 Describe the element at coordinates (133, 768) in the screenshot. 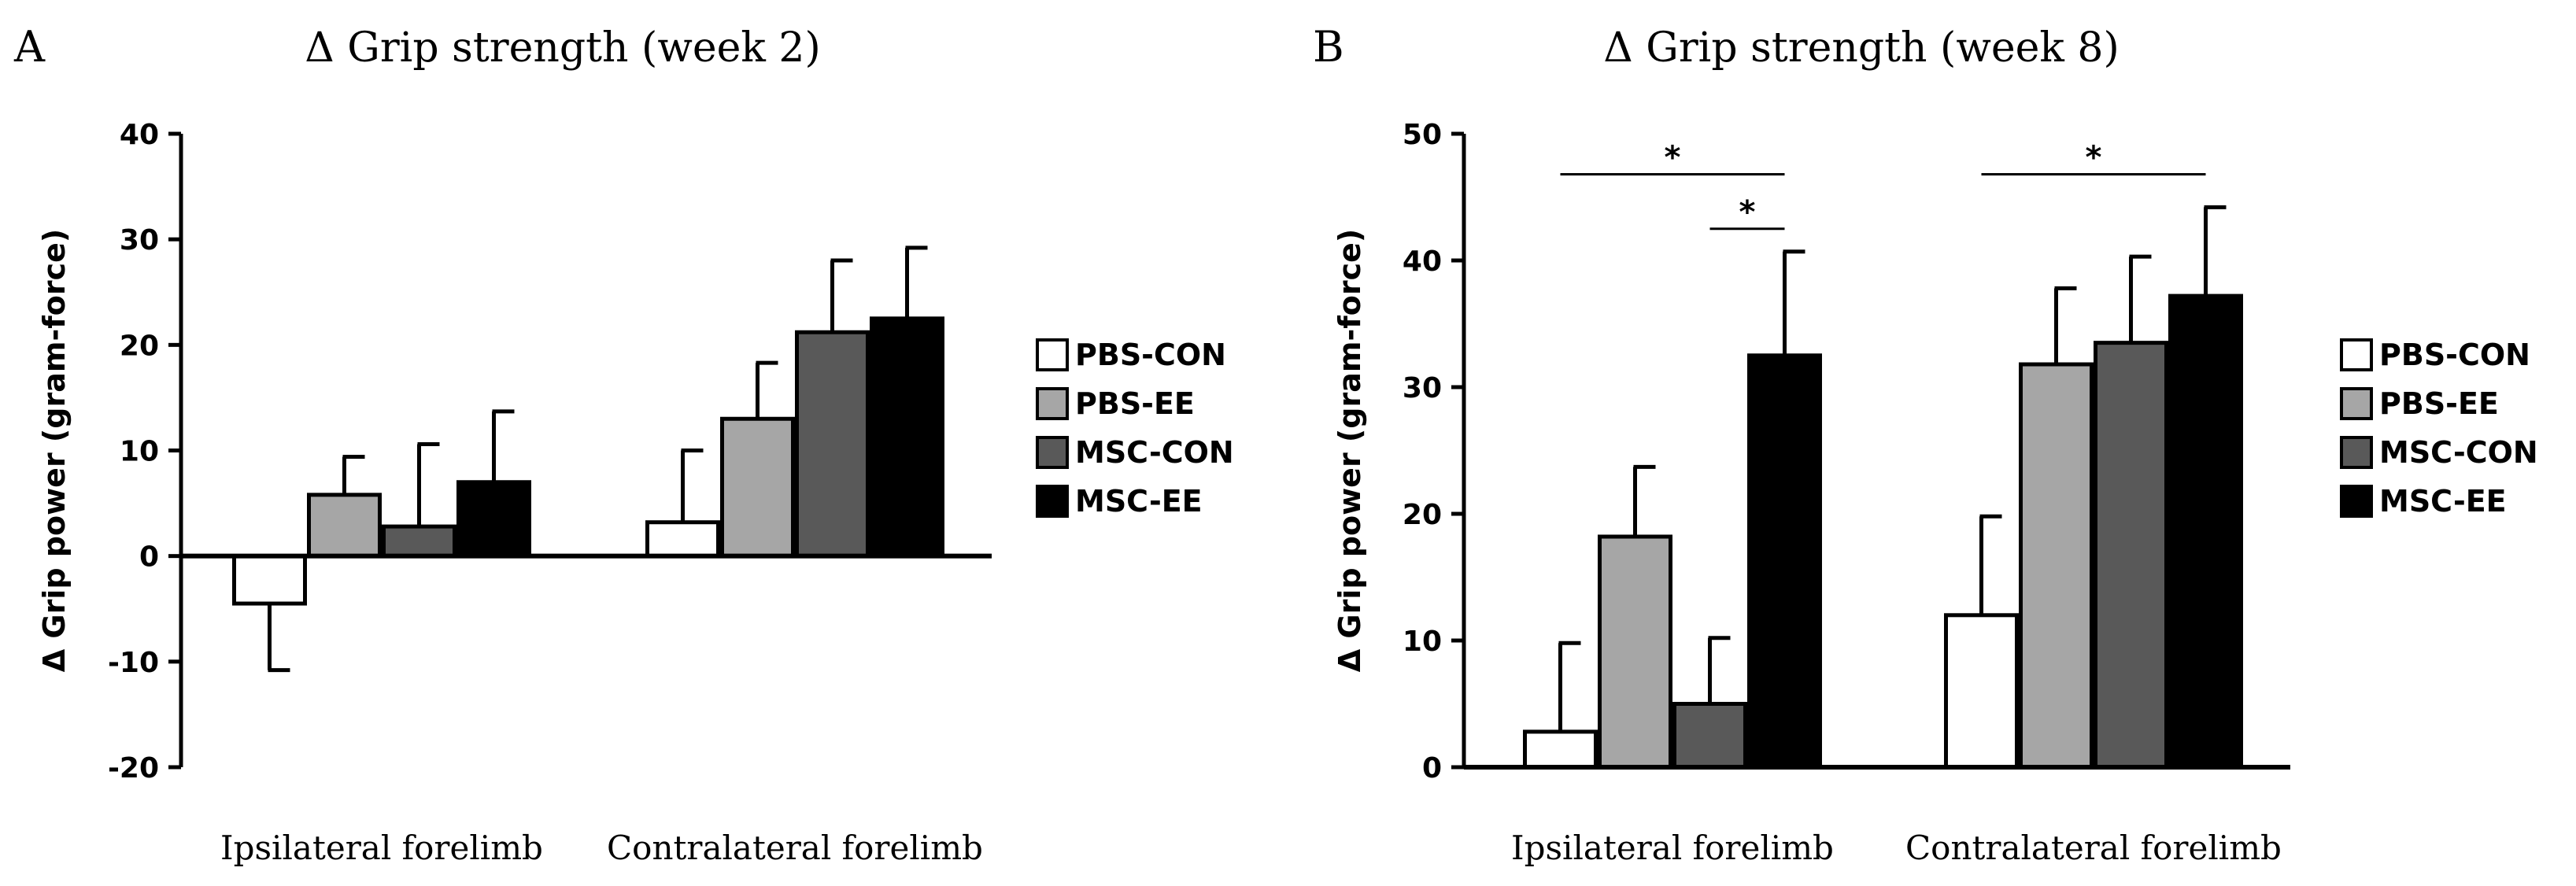

I see `y-tick-label: -20` at that location.